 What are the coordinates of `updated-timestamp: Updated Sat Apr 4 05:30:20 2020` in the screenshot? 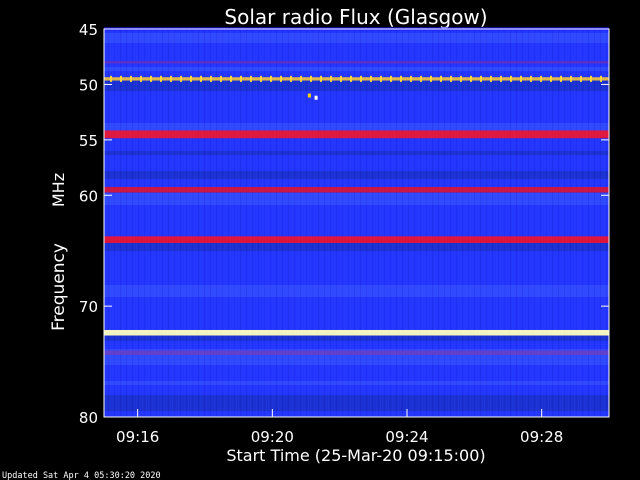 It's located at (81, 475).